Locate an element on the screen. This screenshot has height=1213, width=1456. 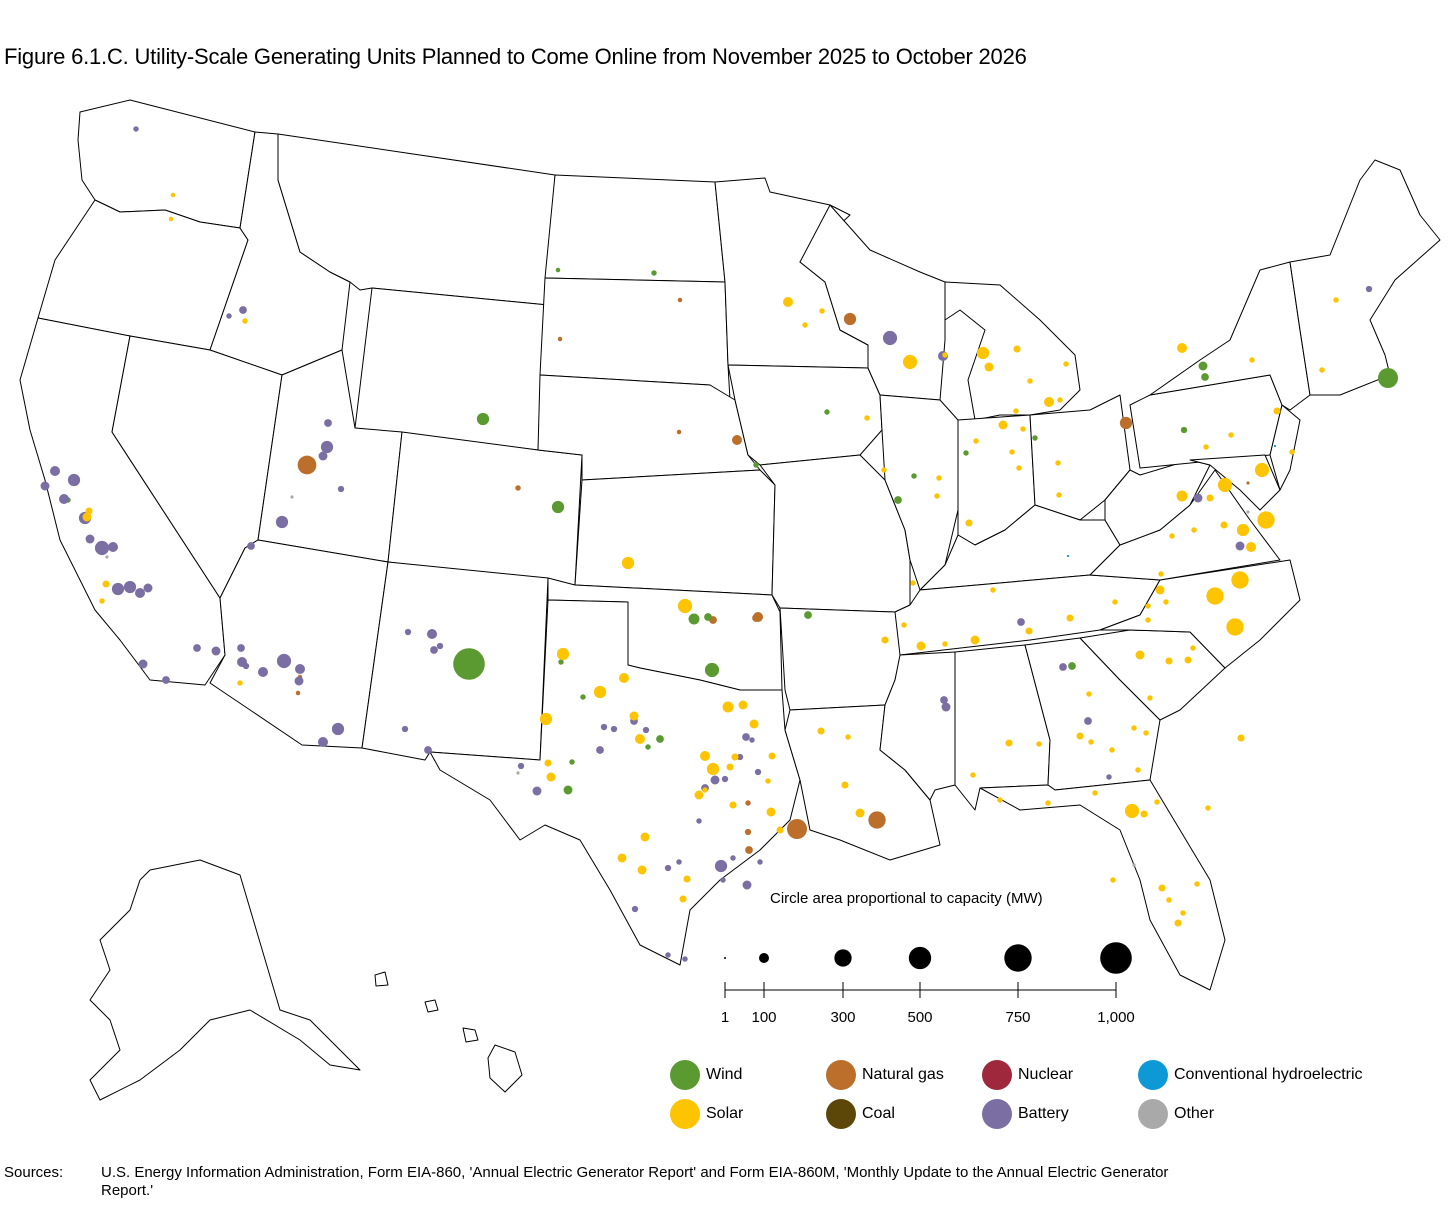
state-north-carolina is located at coordinates (1200, 614).